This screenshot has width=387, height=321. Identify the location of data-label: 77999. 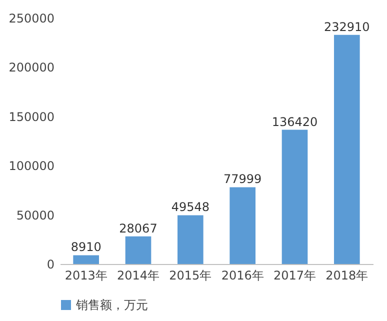
(242, 179).